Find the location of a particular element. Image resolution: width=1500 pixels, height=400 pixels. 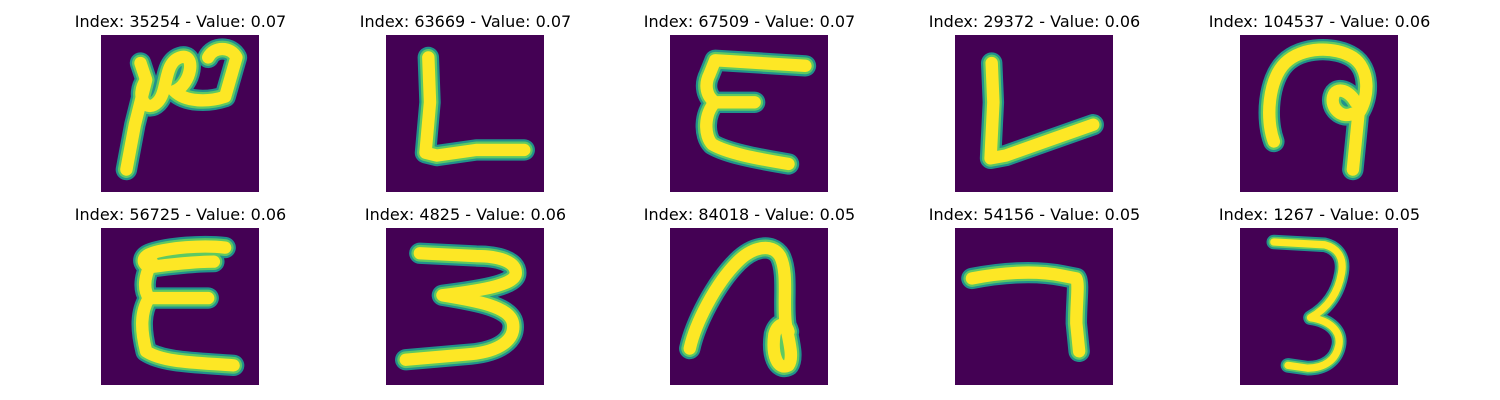

panel-2: Index: 63669 - Value: 0.07 is located at coordinates (465, 107).